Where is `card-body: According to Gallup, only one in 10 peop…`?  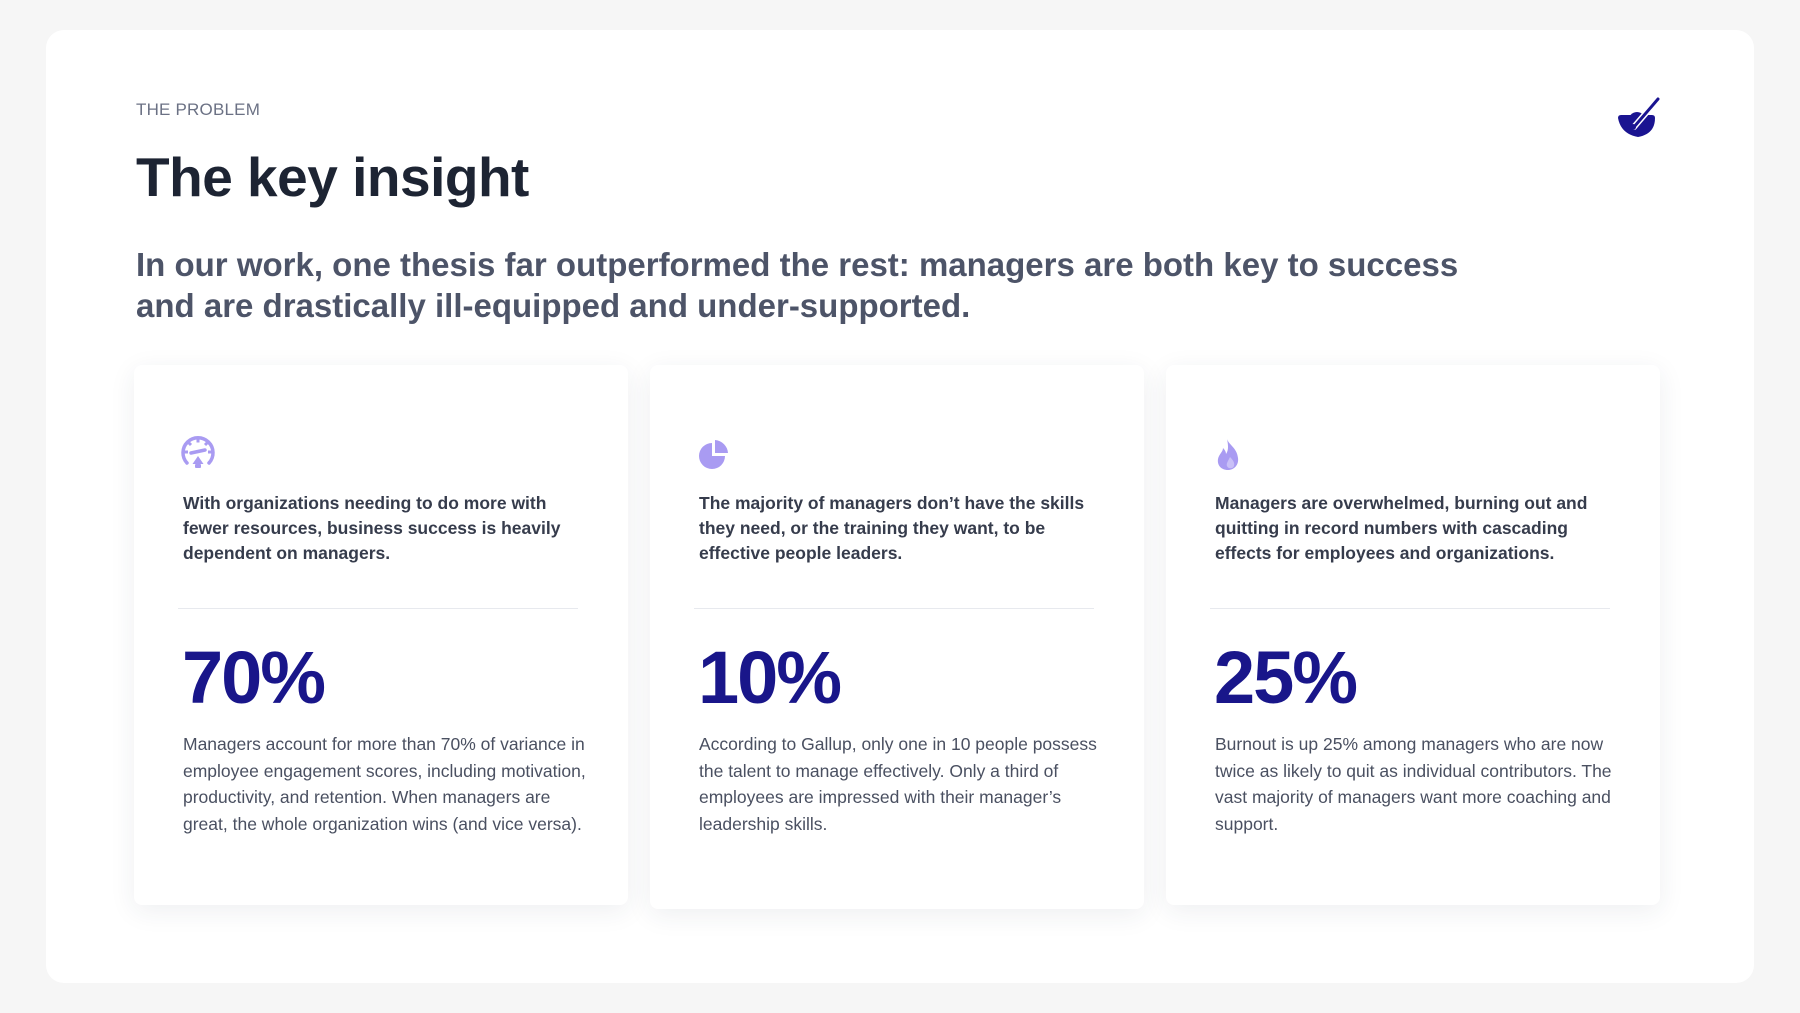
card-body: According to Gallup, only one in 10 peop… is located at coordinates (898, 784).